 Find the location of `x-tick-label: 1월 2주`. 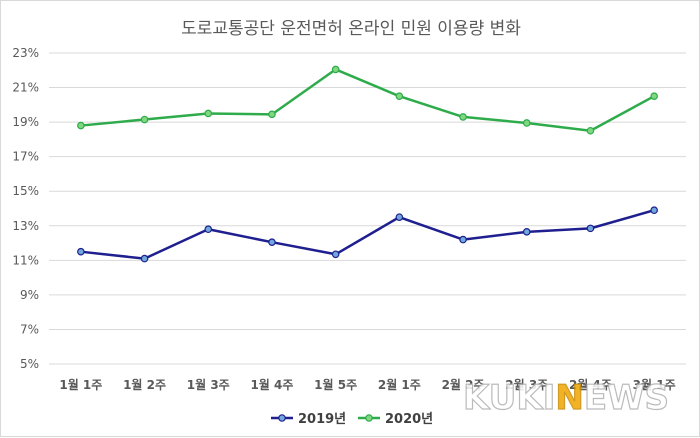

x-tick-label: 1월 2주 is located at coordinates (144, 384).